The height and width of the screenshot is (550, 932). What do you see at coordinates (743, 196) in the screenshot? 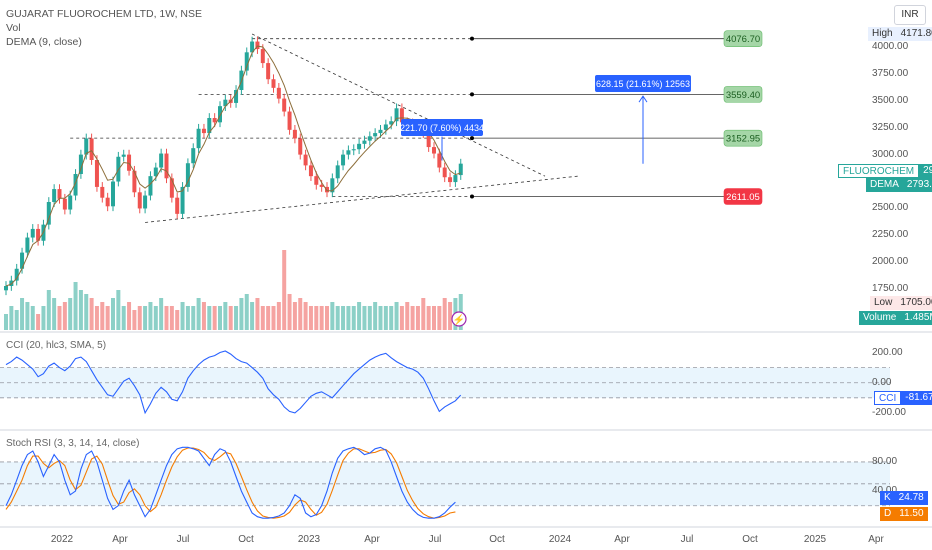
I see `level-tag` at bounding box center [743, 196].